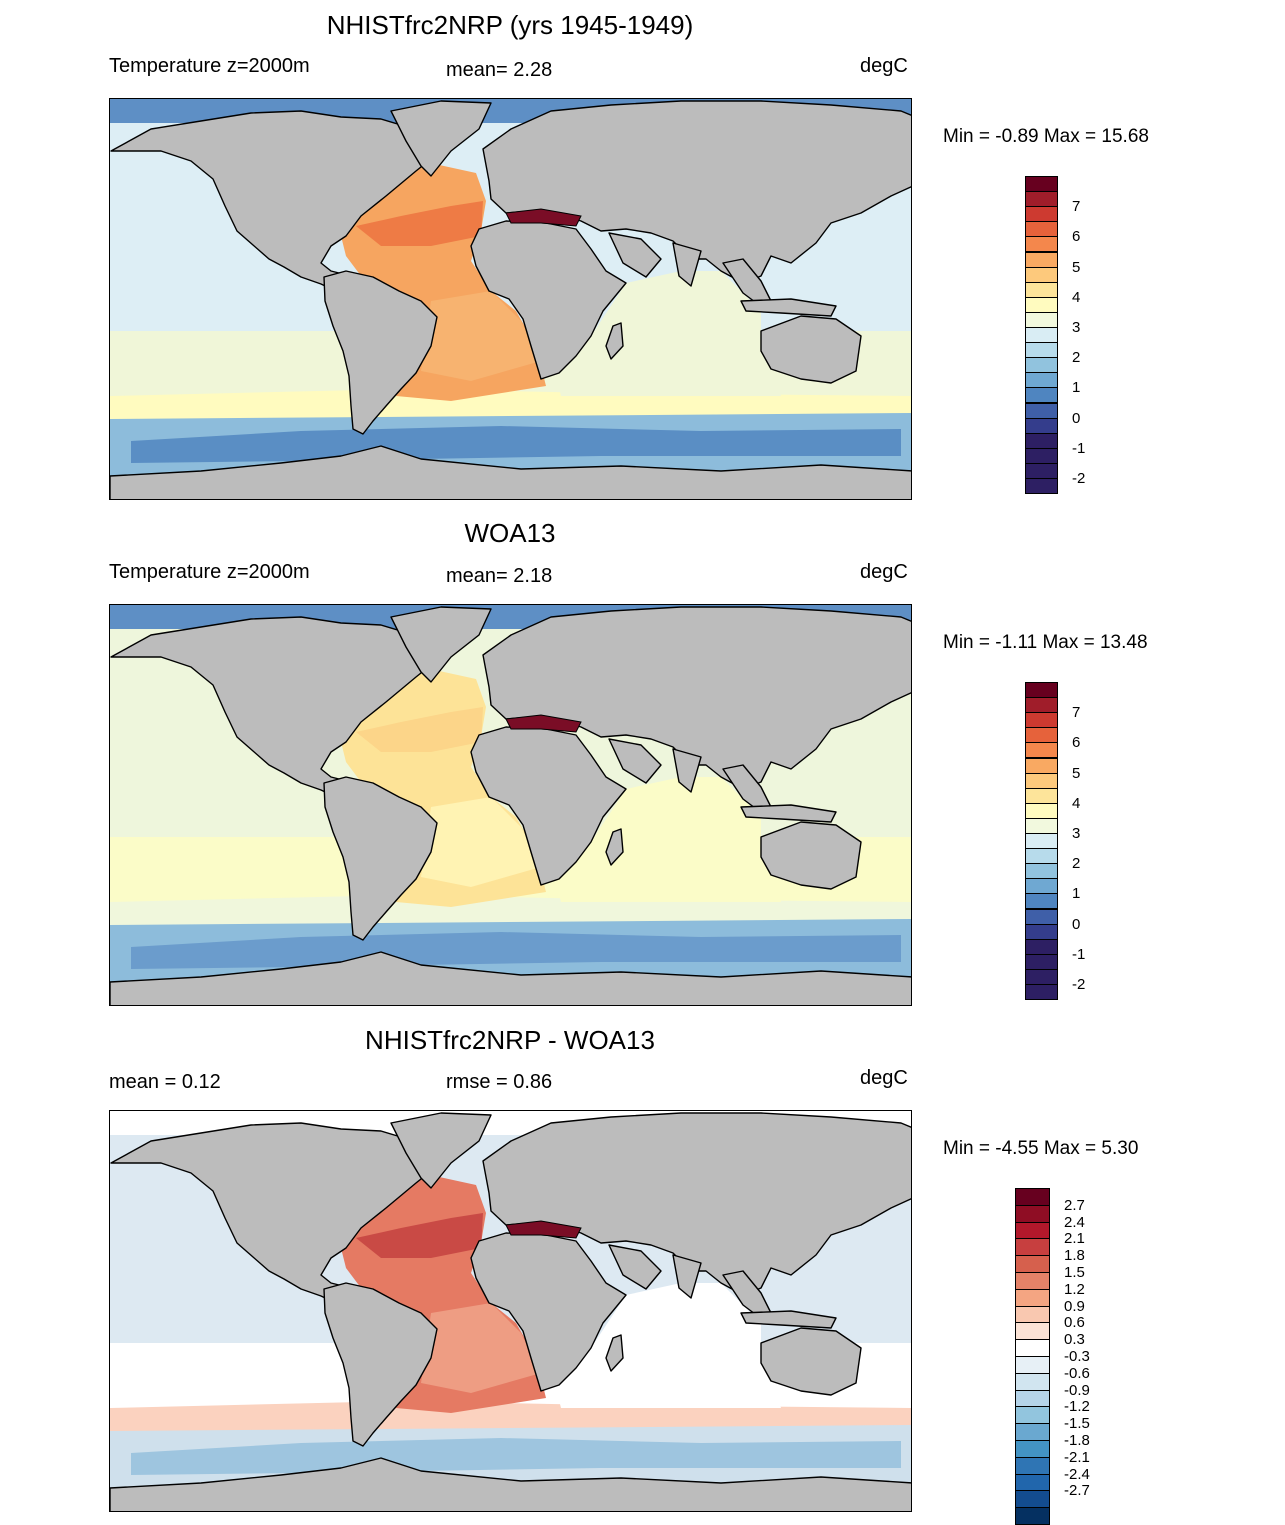 This screenshot has width=1285, height=1525. What do you see at coordinates (1074, 1323) in the screenshot?
I see `colorbar-tick-label: 0.6` at bounding box center [1074, 1323].